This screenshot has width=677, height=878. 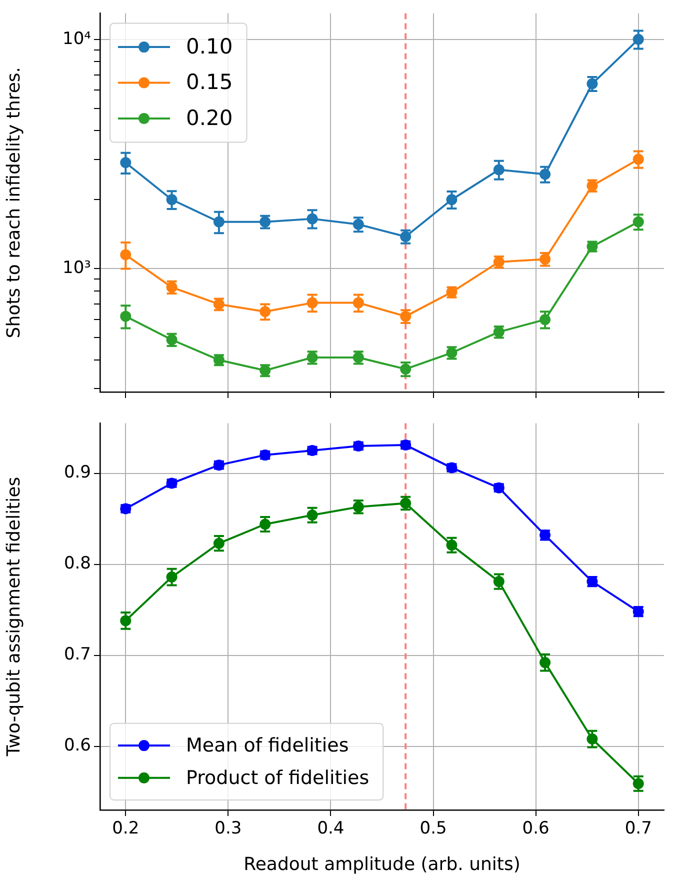 What do you see at coordinates (330, 828) in the screenshot?
I see `x-tick-label: 0.4` at bounding box center [330, 828].